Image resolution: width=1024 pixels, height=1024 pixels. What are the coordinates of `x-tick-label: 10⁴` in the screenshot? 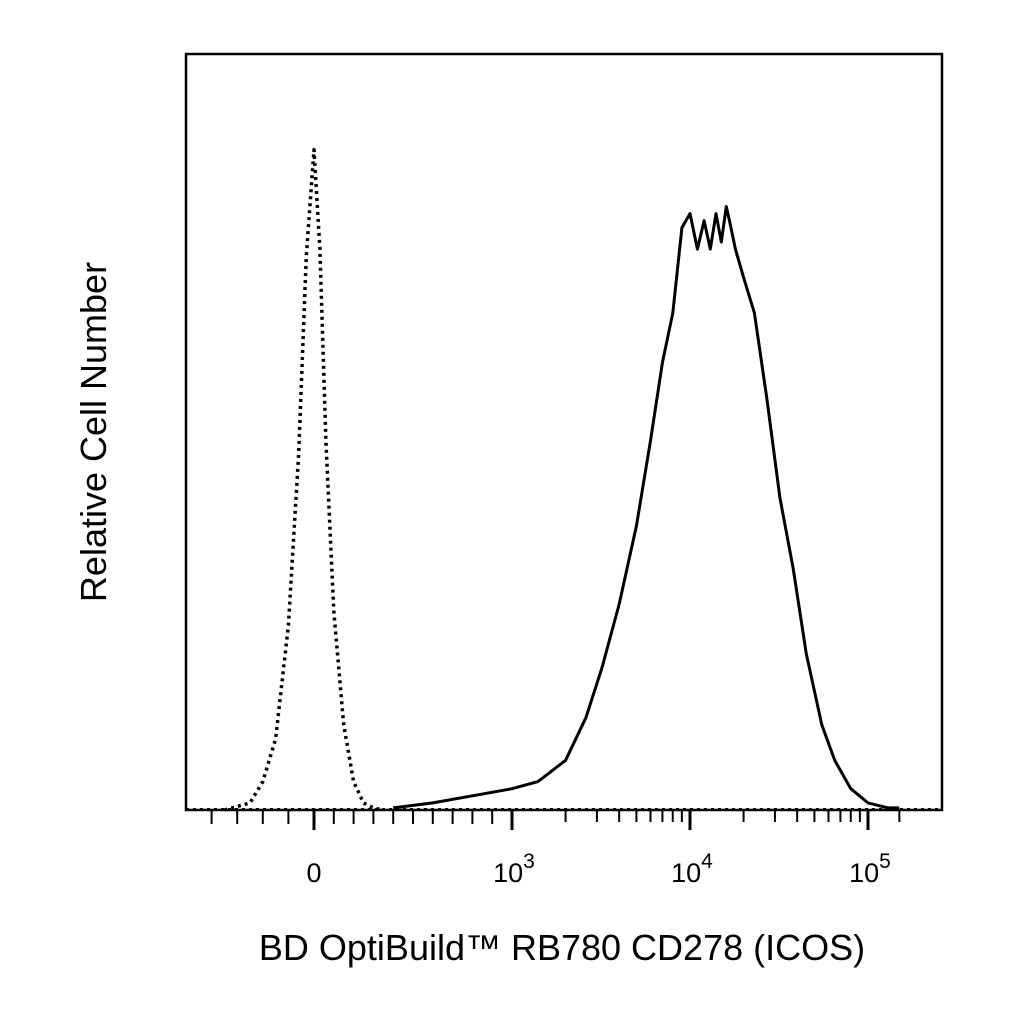 It's located at (692, 869).